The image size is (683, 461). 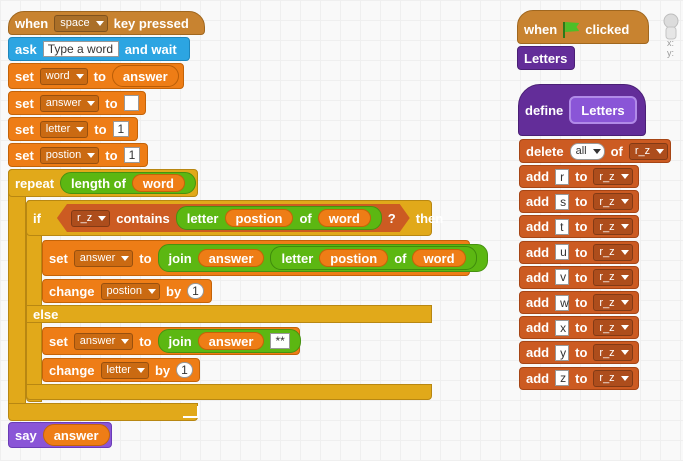 I want to click on join-text-input: **, so click(x=280, y=341).